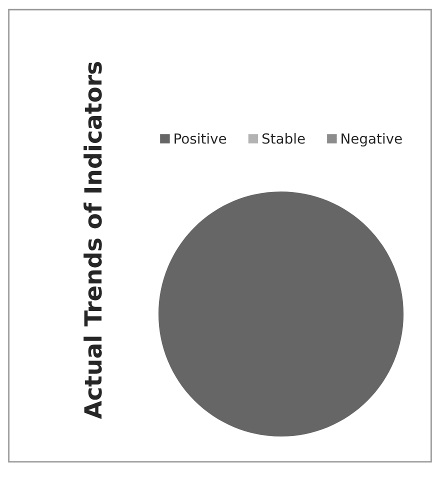 The height and width of the screenshot is (481, 440). I want to click on text: Actual Trends of Indicators, so click(93, 240).